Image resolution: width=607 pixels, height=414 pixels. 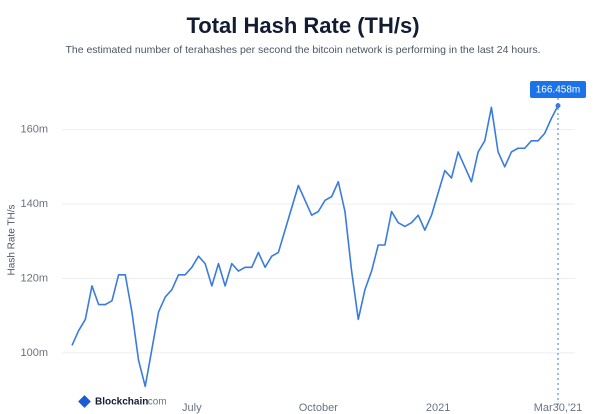 What do you see at coordinates (34, 130) in the screenshot?
I see `y-tick-label: 160m` at bounding box center [34, 130].